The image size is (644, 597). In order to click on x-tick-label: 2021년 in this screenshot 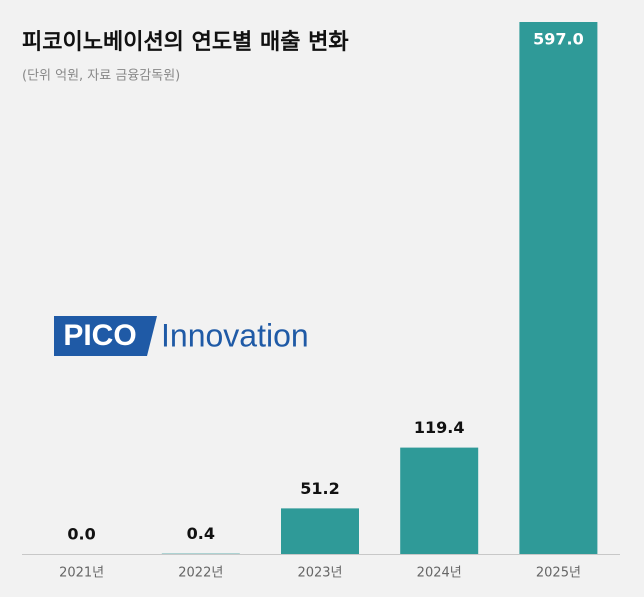, I will do `click(81, 573)`.